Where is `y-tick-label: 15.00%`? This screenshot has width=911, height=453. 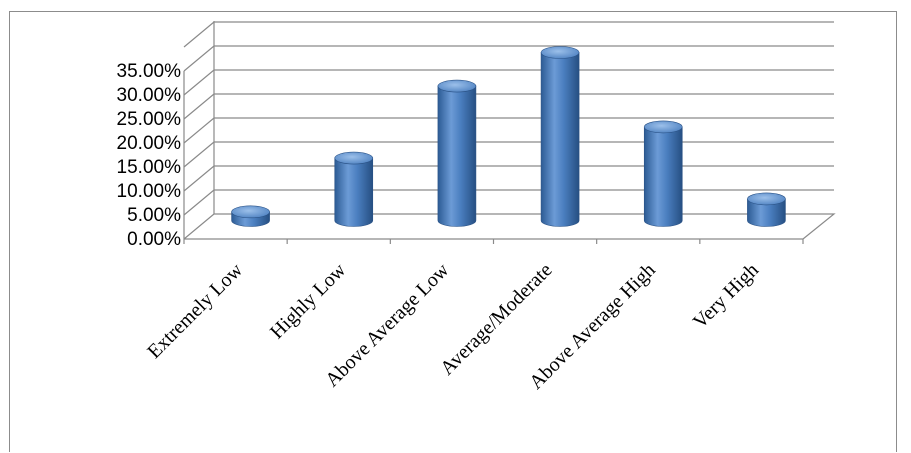
y-tick-label: 15.00% is located at coordinates (149, 167).